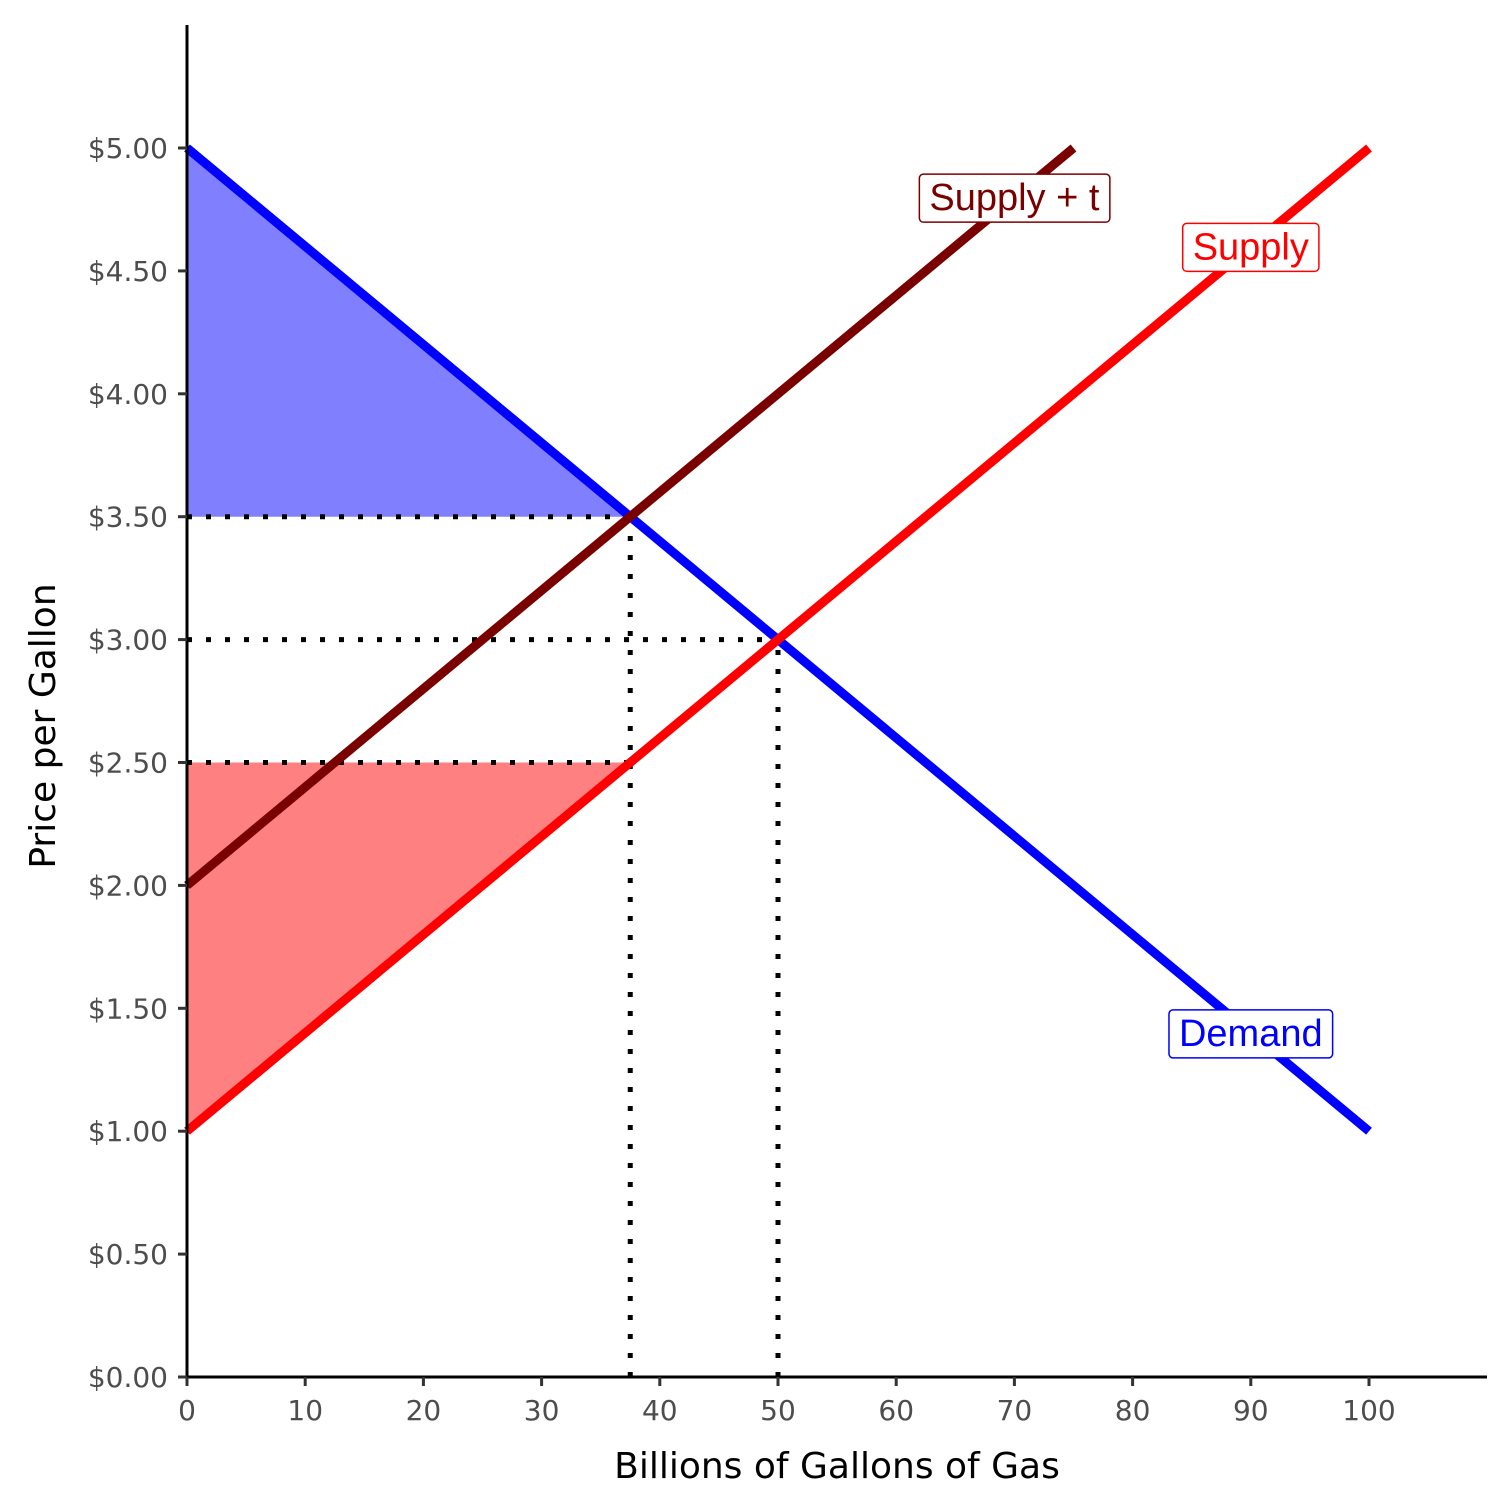 This screenshot has height=1512, width=1512. Describe the element at coordinates (128, 1254) in the screenshot. I see `y-tick-label: $0.50` at that location.